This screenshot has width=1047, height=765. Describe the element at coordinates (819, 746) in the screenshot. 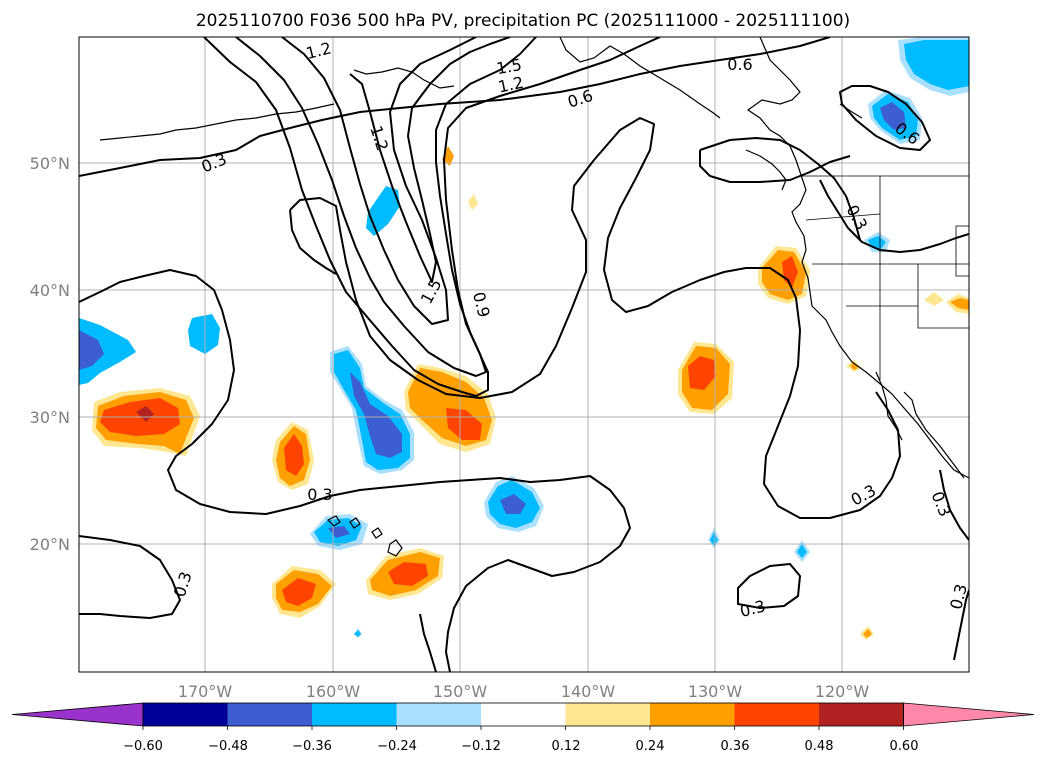

I see `colorbar-tick-label: 0.48` at that location.